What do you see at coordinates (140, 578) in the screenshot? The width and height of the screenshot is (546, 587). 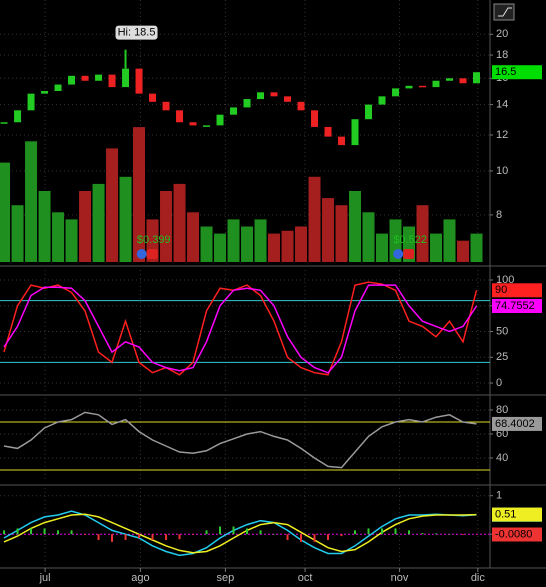 I see `x-tick-label: ago` at bounding box center [140, 578].